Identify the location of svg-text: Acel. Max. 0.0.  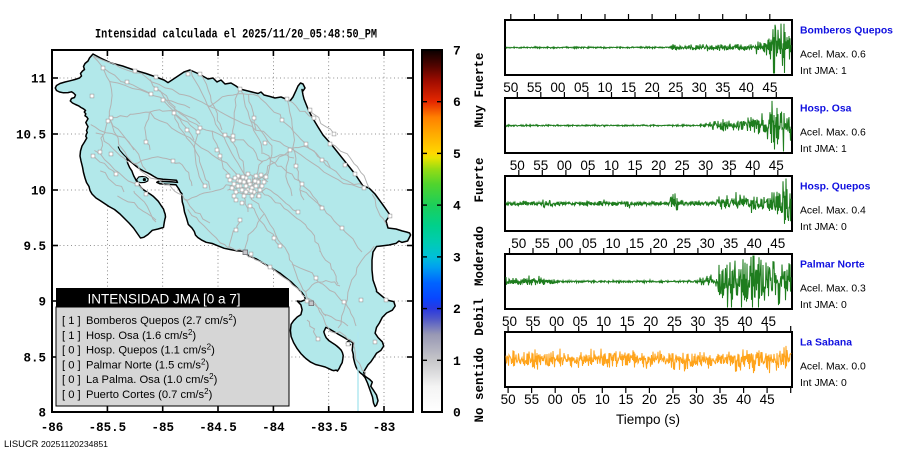
(833, 367).